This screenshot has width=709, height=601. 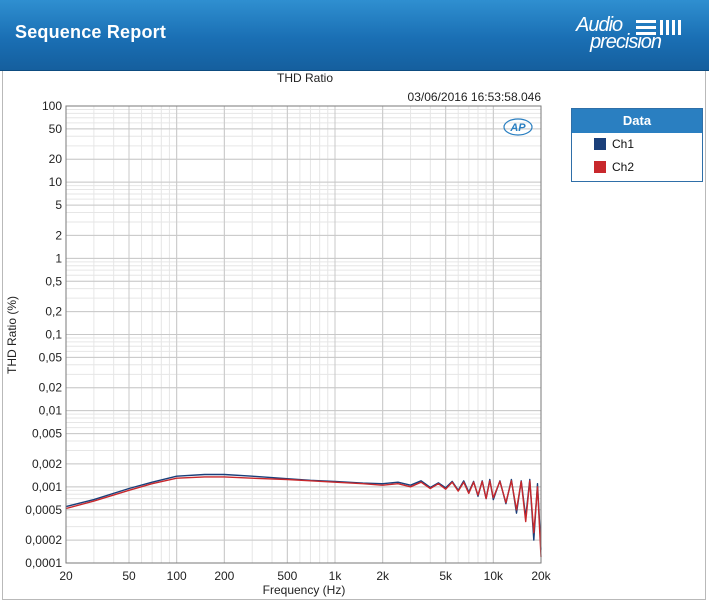 What do you see at coordinates (52, 106) in the screenshot?
I see `y-tick-label: 100` at bounding box center [52, 106].